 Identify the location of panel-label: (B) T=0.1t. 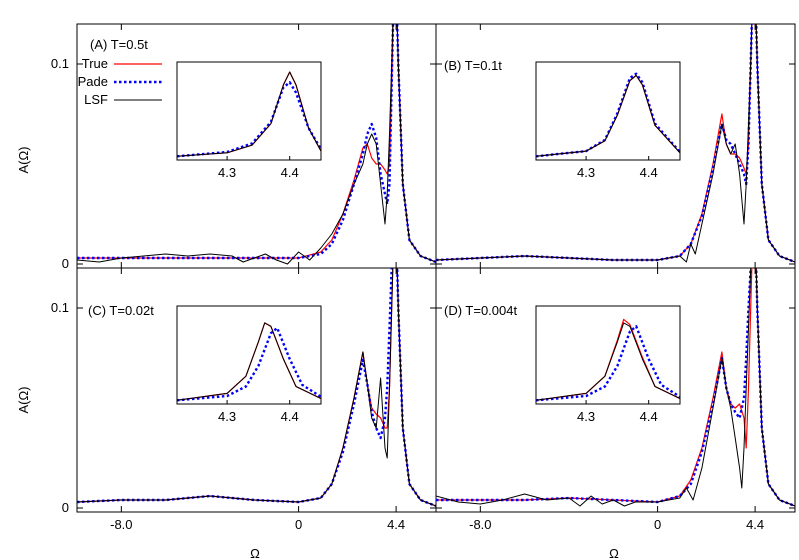
(473, 65).